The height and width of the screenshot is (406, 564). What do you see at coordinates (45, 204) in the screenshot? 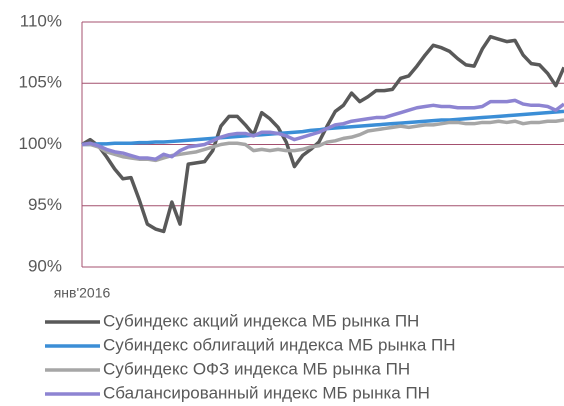
I see `y-tick-label: 95%` at bounding box center [45, 204].